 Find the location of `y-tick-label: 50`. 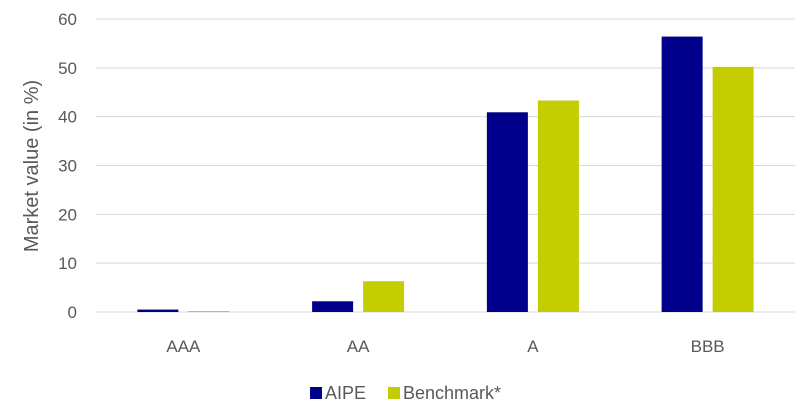

y-tick-label: 50 is located at coordinates (67, 68).